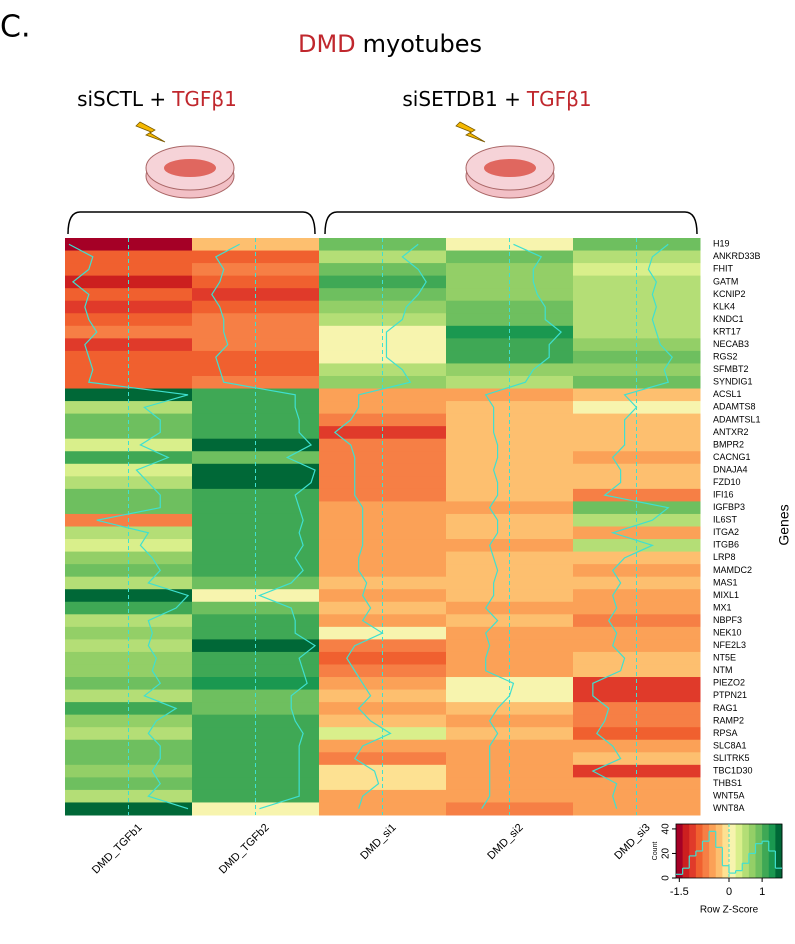 The image size is (795, 944). What do you see at coordinates (378, 842) in the screenshot?
I see `column-label: DMD_si1` at bounding box center [378, 842].